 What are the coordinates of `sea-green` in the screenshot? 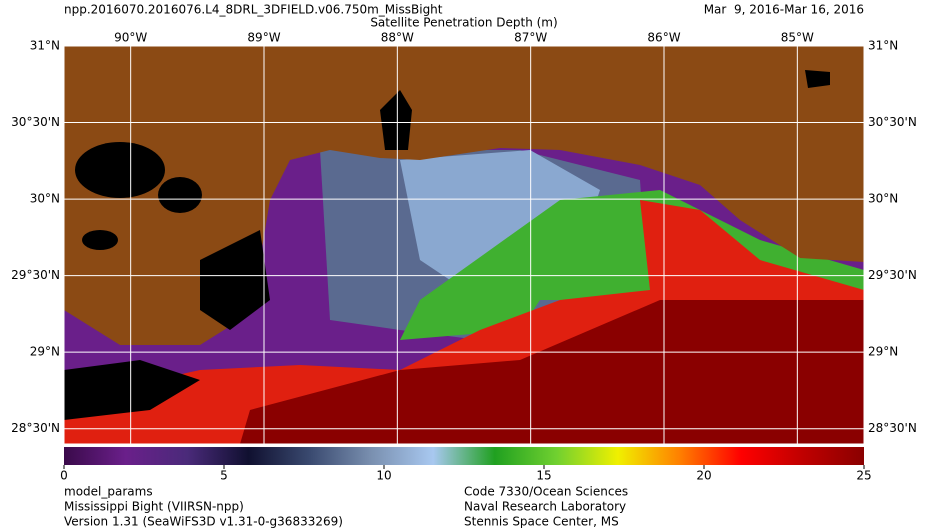 It's located at (632, 265).